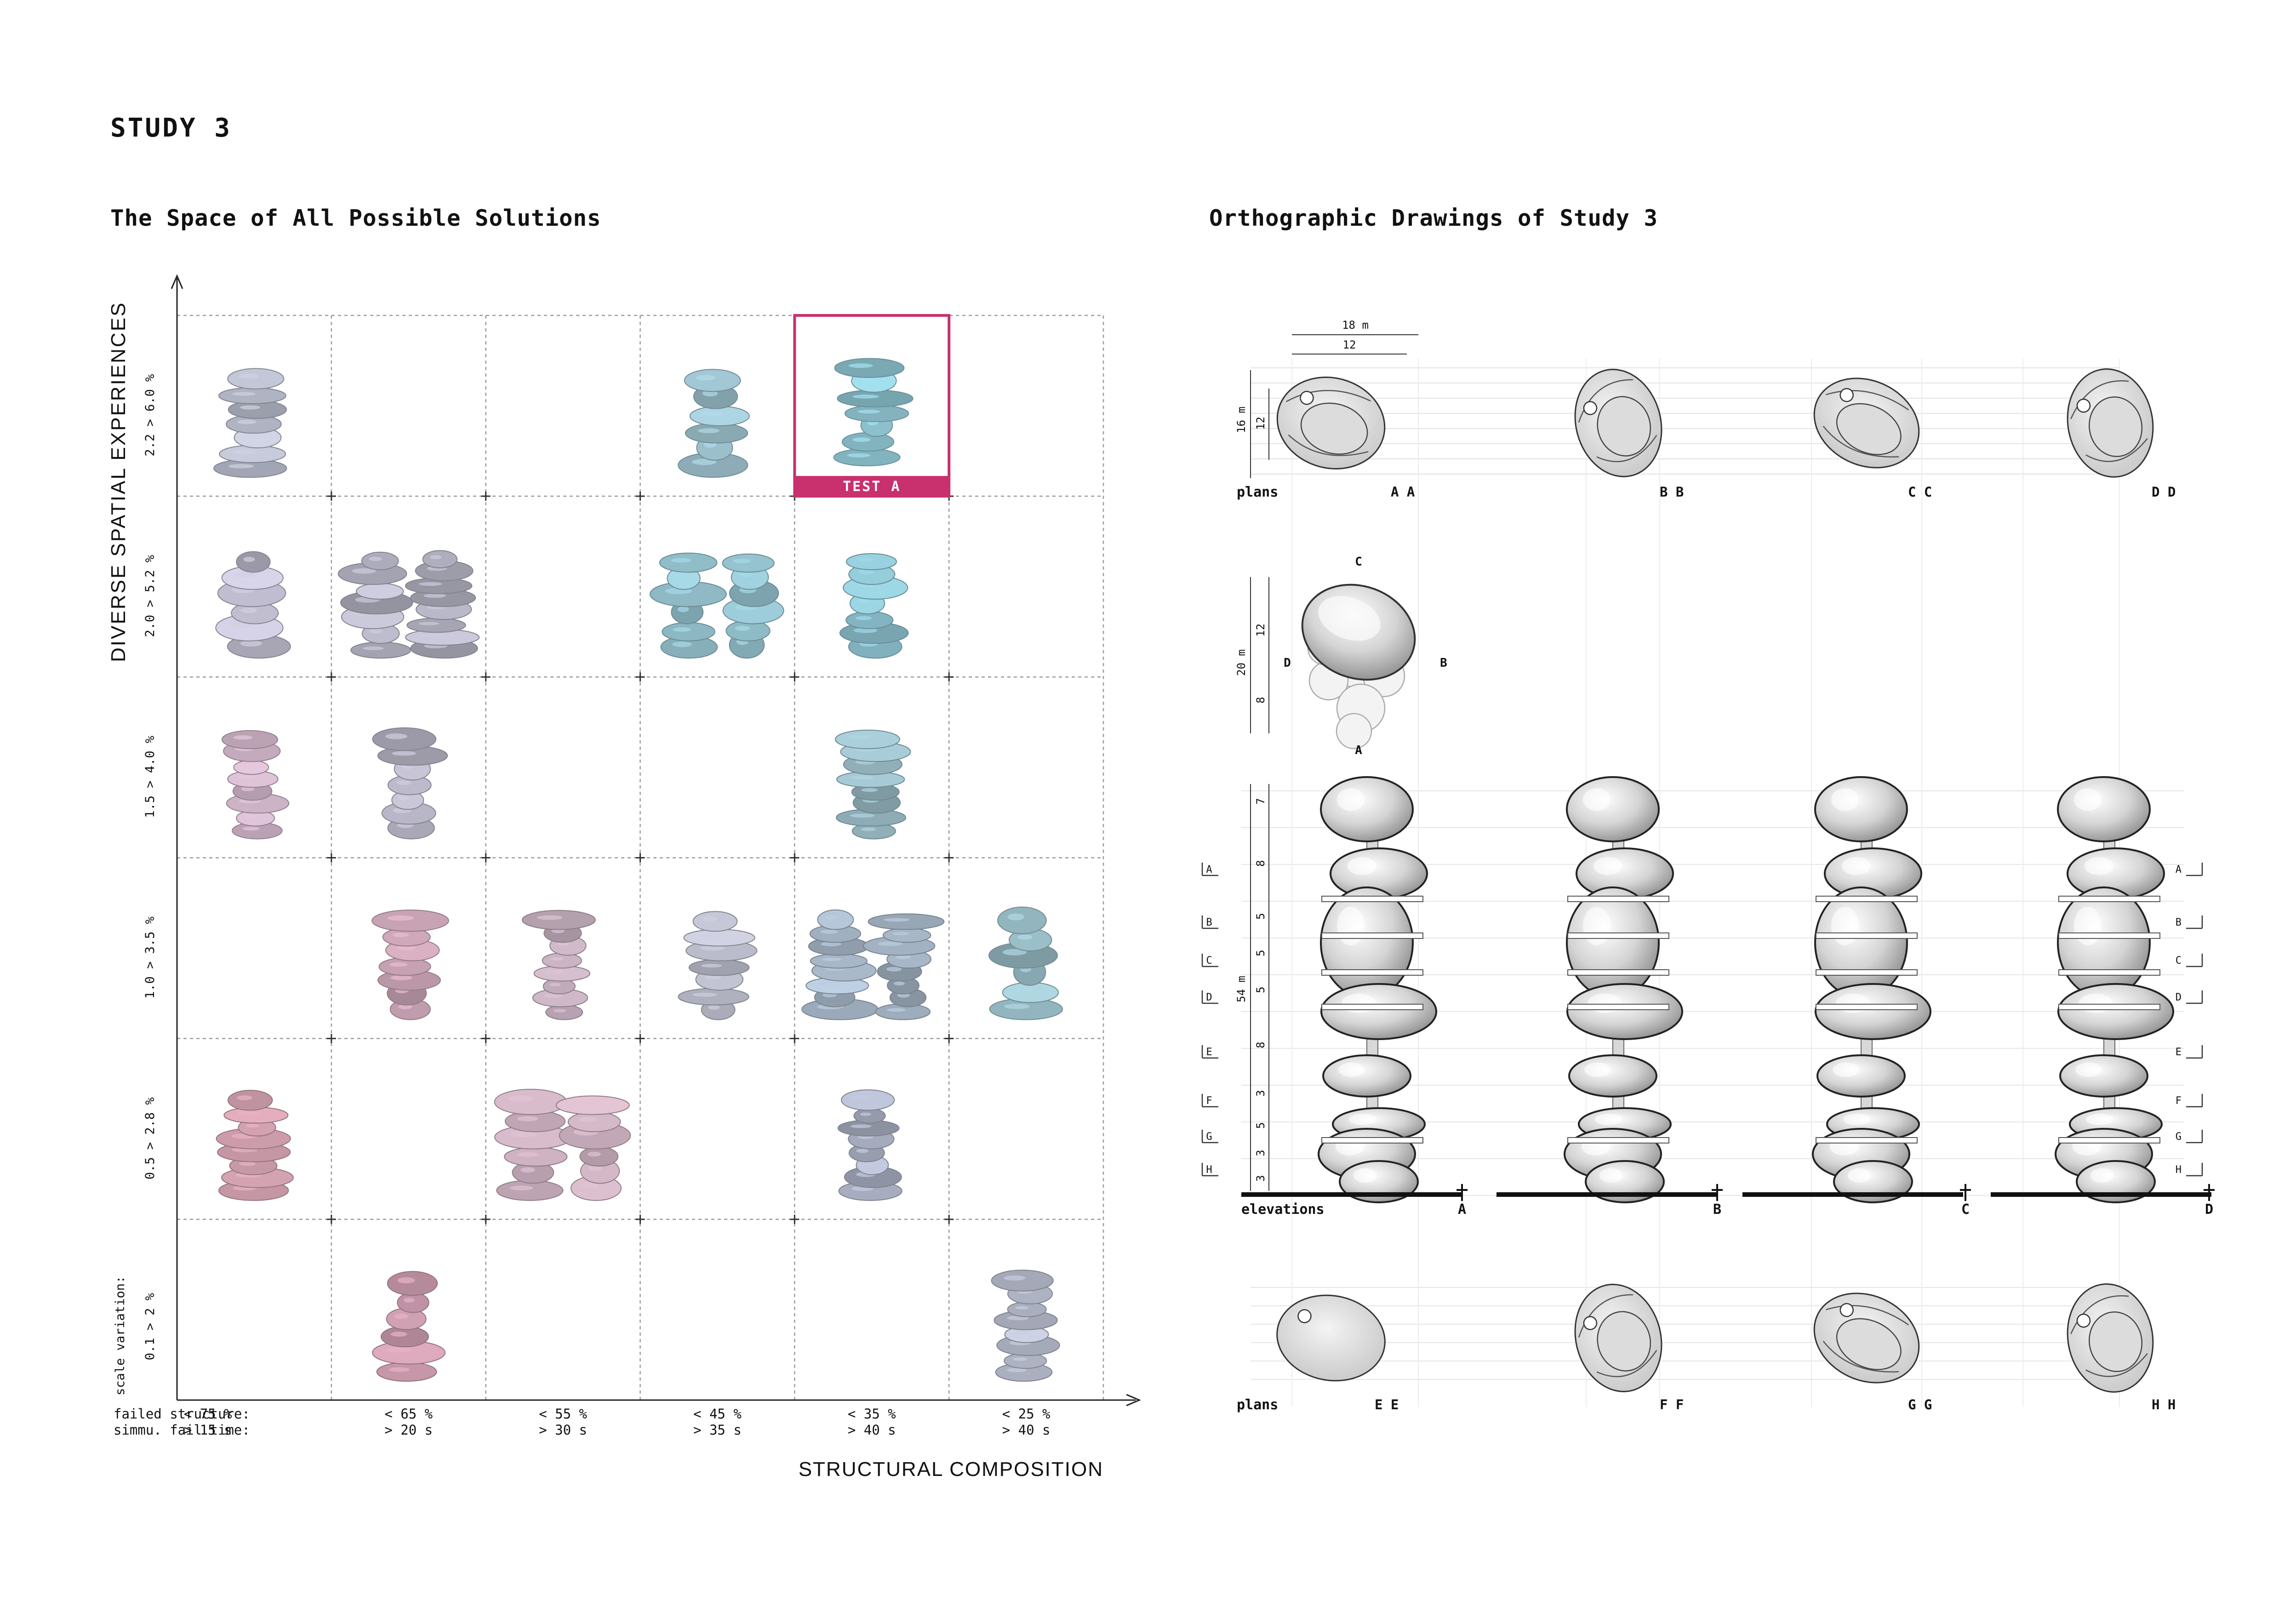 This screenshot has width=2296, height=1624. What do you see at coordinates (1260, 1125) in the screenshot?
I see `level-dim: 5` at bounding box center [1260, 1125].